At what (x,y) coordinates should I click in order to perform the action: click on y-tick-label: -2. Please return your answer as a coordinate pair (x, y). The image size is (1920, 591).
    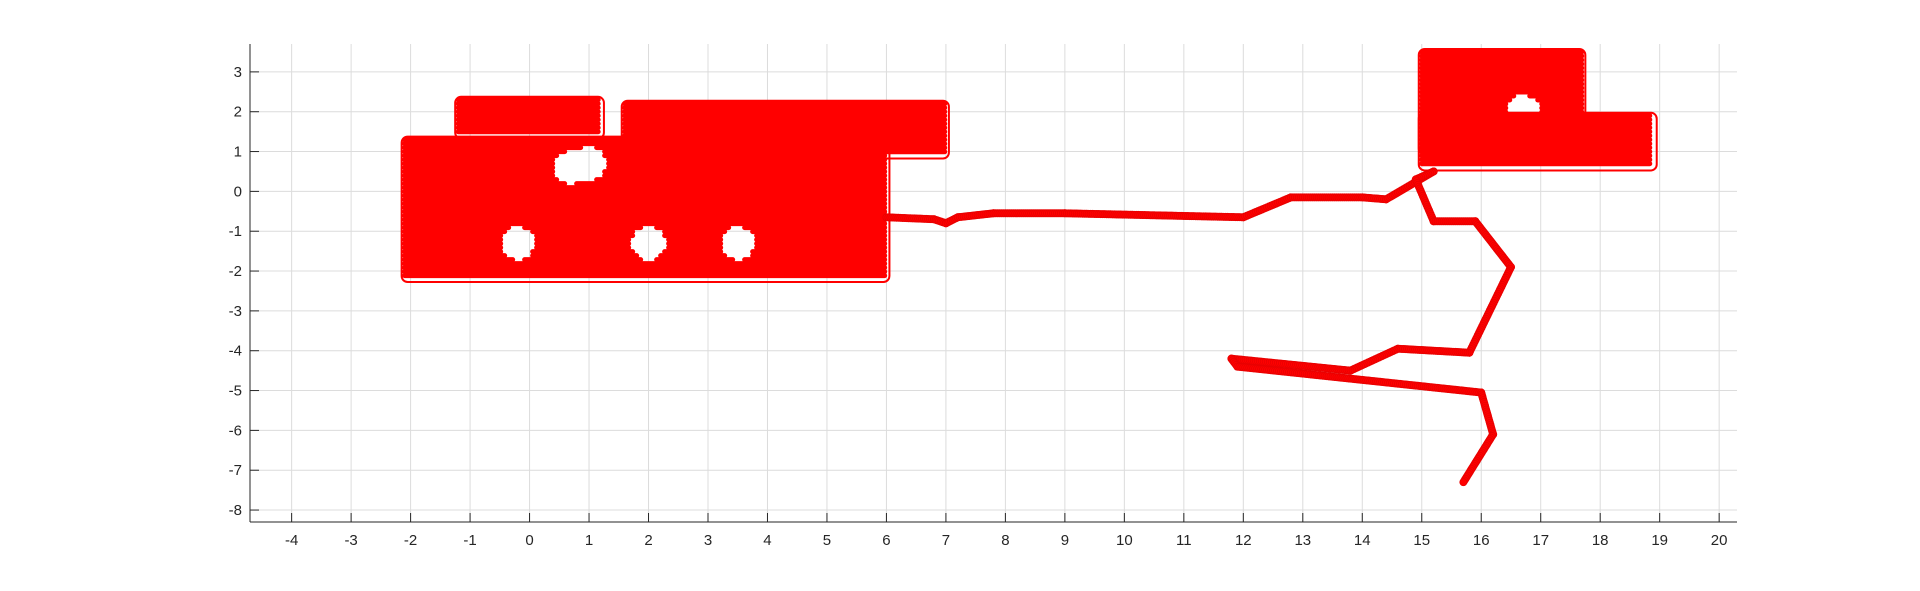
    Looking at the image, I should click on (235, 271).